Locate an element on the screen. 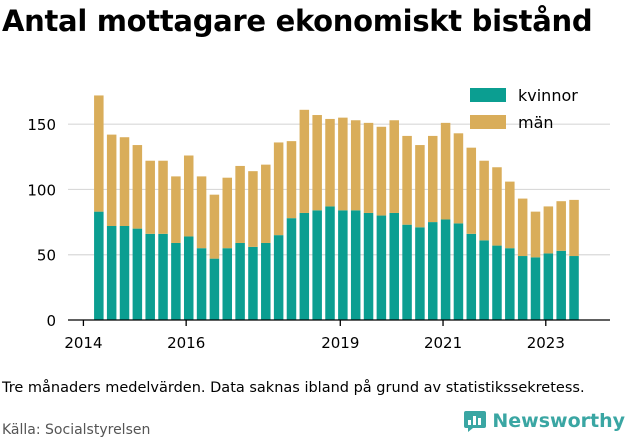 The image size is (631, 439). legend-label: män is located at coordinates (536, 122).